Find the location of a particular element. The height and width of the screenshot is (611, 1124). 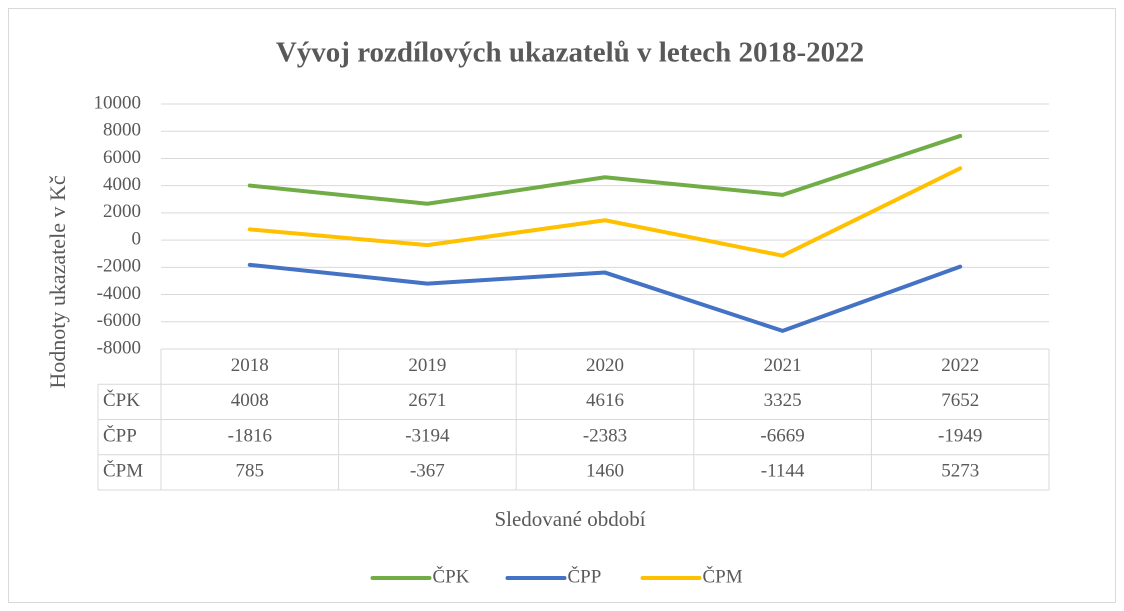

legend-label: ČPM is located at coordinates (723, 576).